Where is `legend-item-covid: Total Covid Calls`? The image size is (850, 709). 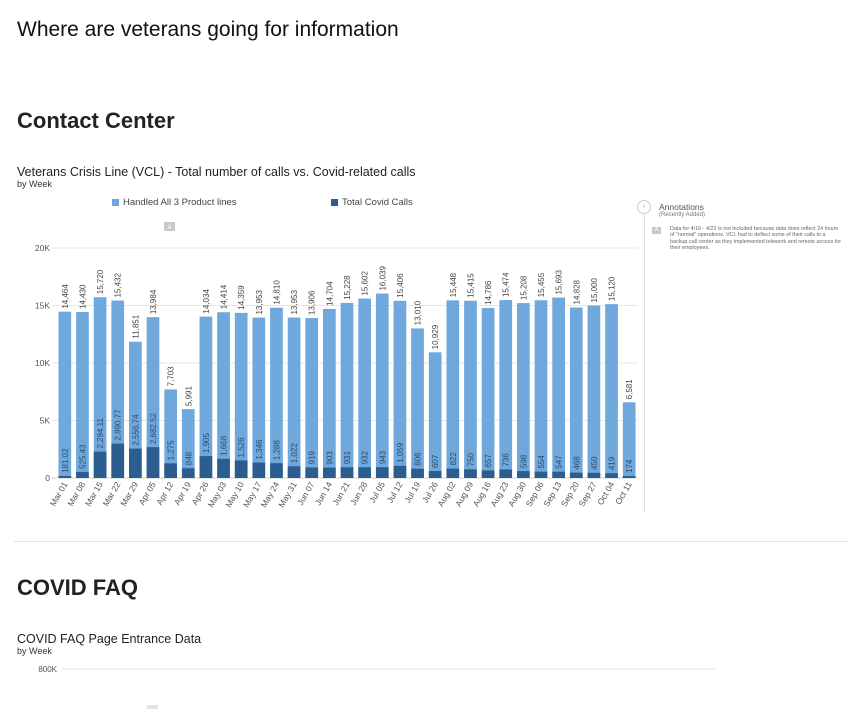 legend-item-covid: Total Covid Calls is located at coordinates (372, 202).